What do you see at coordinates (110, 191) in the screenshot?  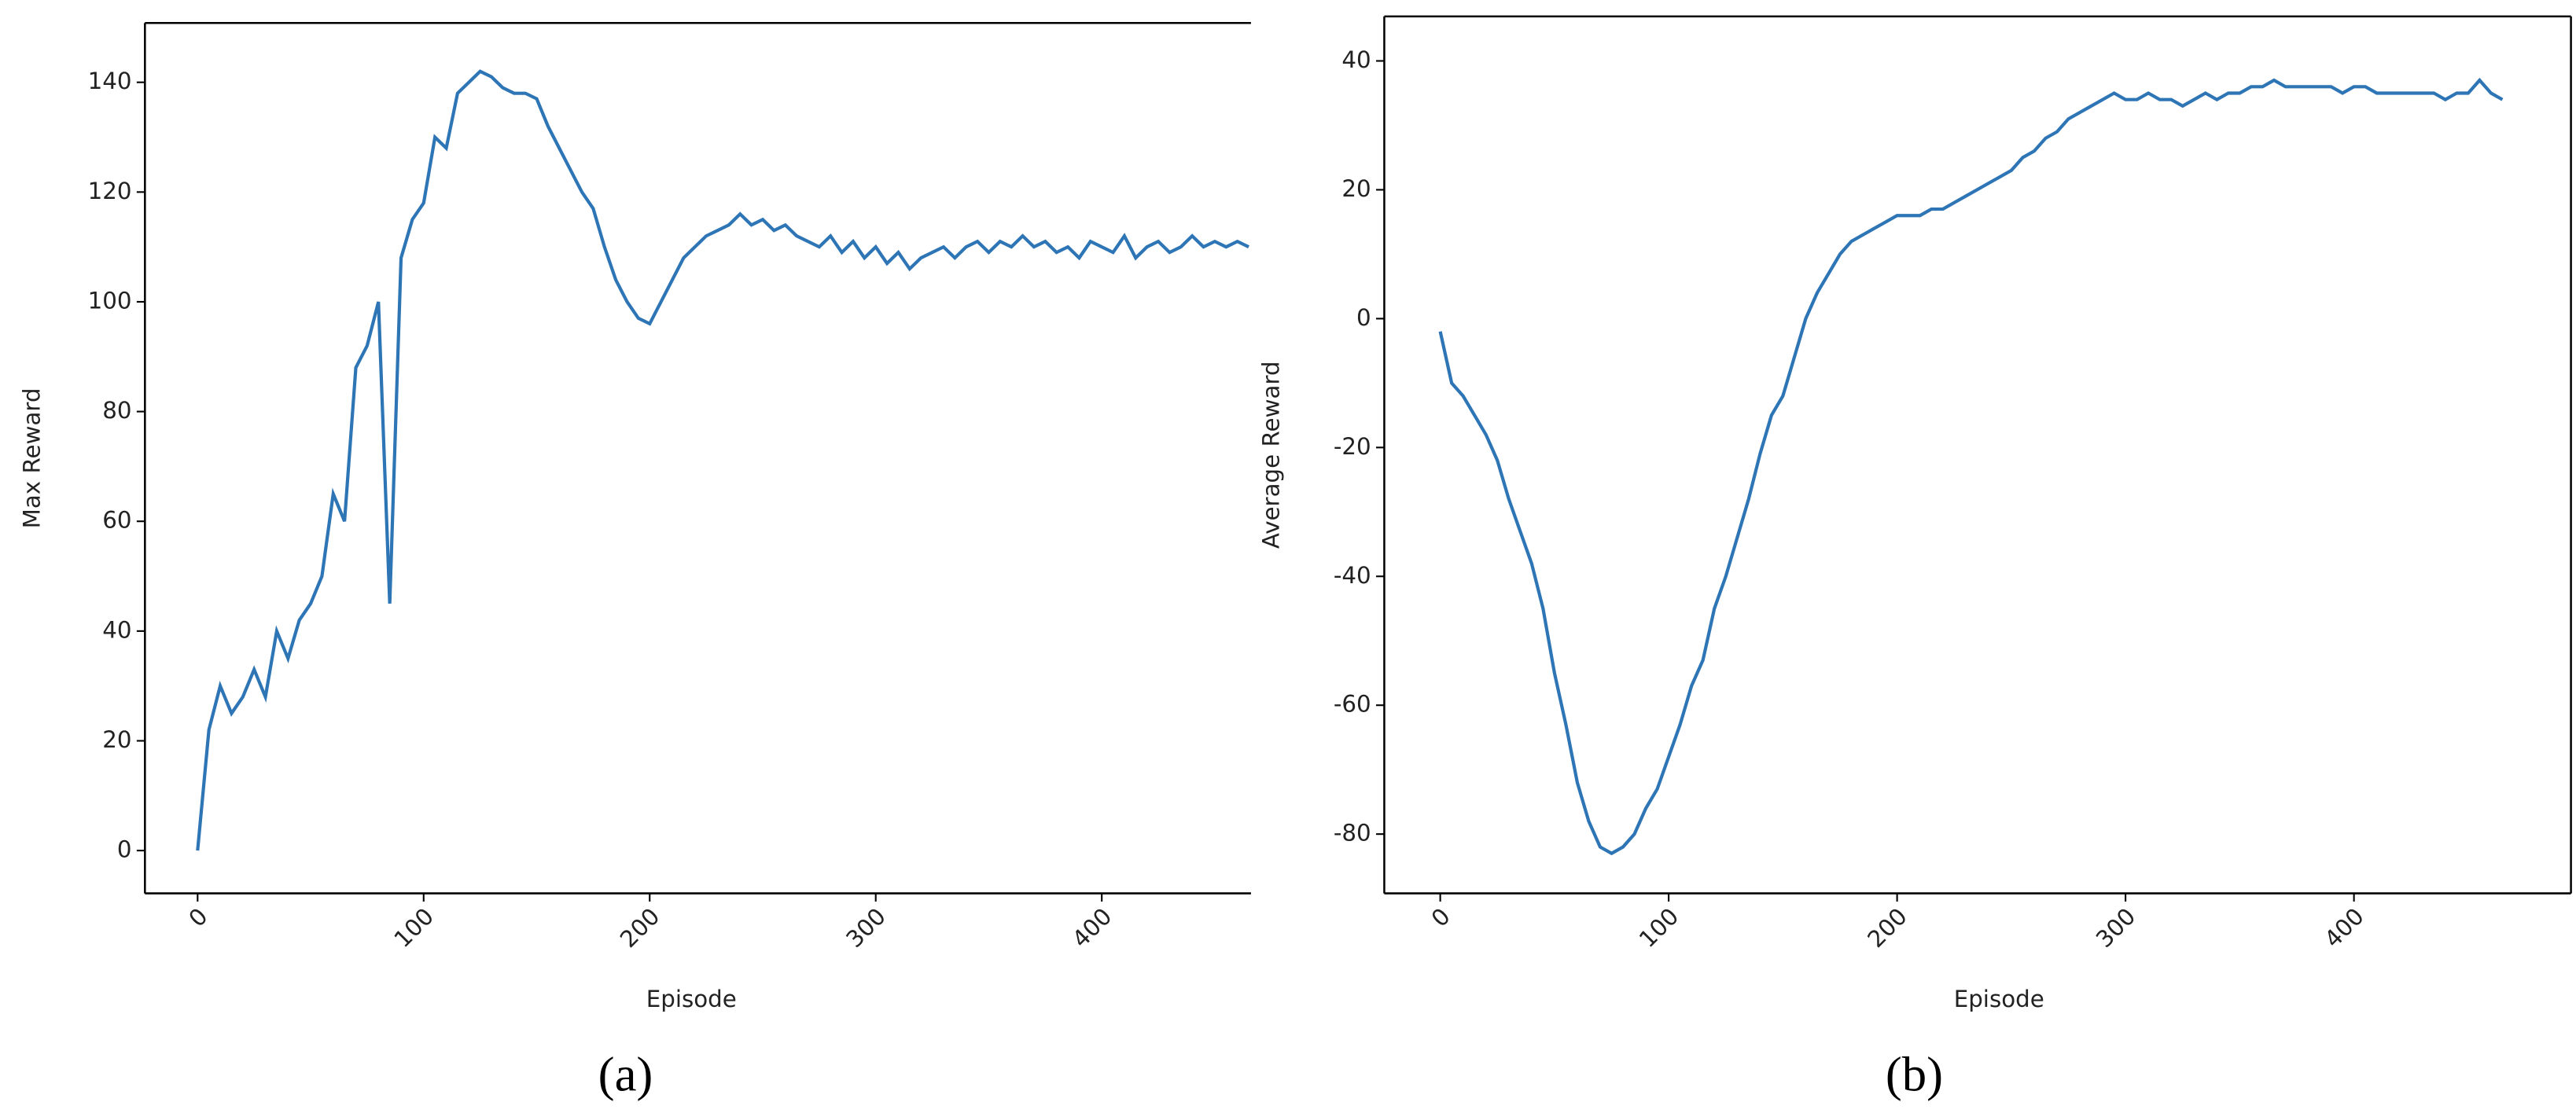 I see `y-tick-label: 120` at bounding box center [110, 191].